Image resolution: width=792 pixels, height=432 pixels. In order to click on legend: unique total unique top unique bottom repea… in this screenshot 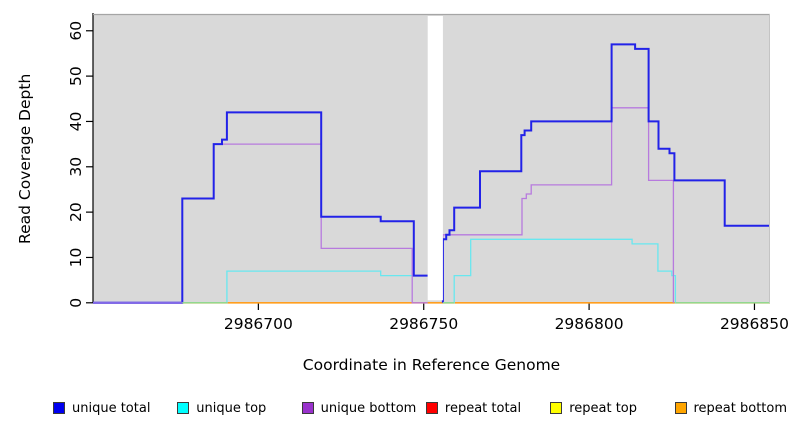, I will do `click(396, 411)`.